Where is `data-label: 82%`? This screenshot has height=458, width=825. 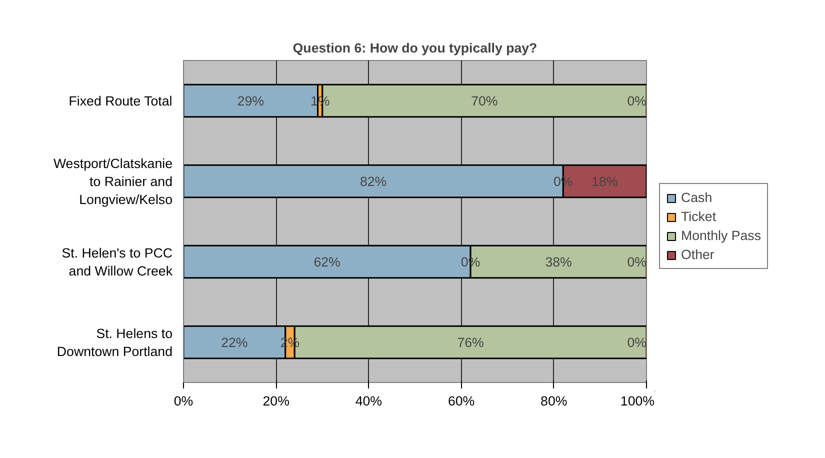 data-label: 82% is located at coordinates (373, 181).